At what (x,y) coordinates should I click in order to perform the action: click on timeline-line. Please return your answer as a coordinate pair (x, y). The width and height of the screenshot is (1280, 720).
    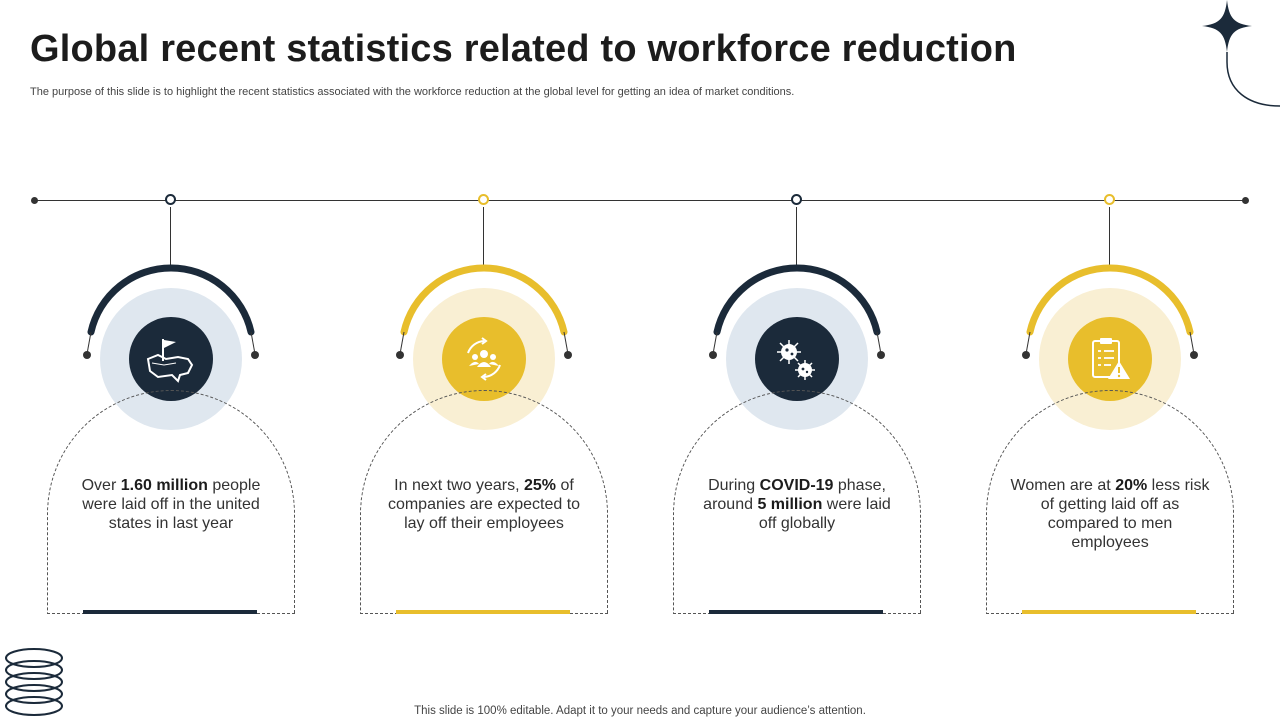
    Looking at the image, I should click on (640, 200).